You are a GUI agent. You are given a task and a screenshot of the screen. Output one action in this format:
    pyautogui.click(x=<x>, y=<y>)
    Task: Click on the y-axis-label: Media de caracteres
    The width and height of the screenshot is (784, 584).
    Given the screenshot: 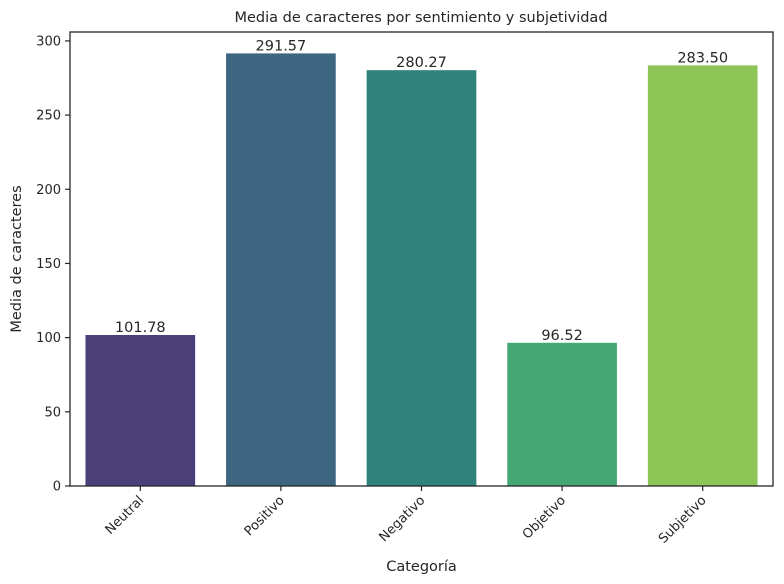 What is the action you would take?
    pyautogui.click(x=17, y=258)
    